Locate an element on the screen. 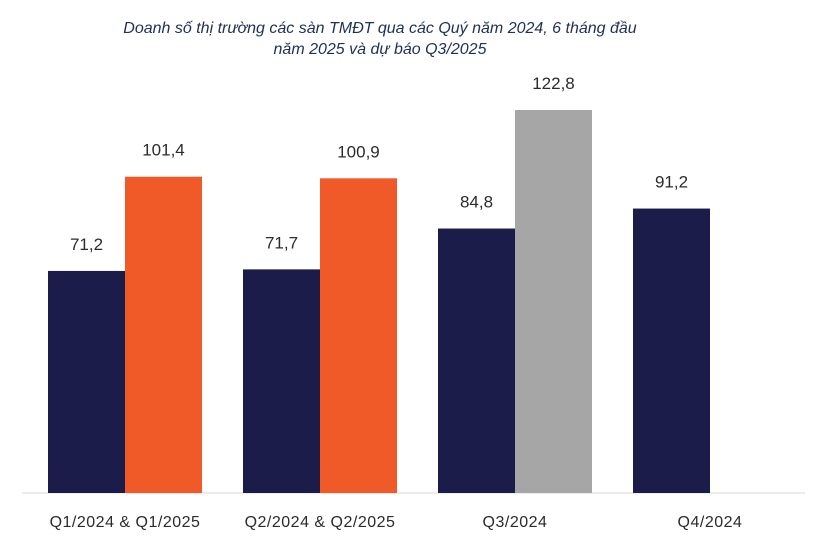 The width and height of the screenshot is (820, 552). x-tick-label-0: Q1/2024 & Q1/2025 is located at coordinates (125, 522).